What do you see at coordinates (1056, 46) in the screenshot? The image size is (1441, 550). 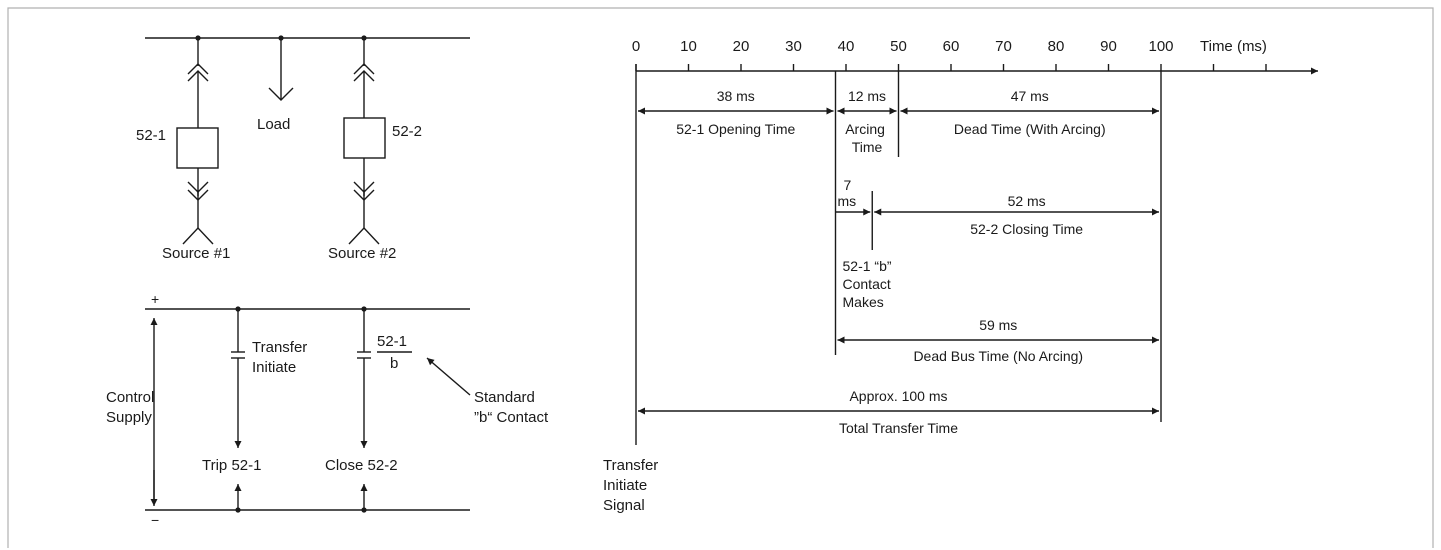 I see `time-tick-label: 80` at bounding box center [1056, 46].